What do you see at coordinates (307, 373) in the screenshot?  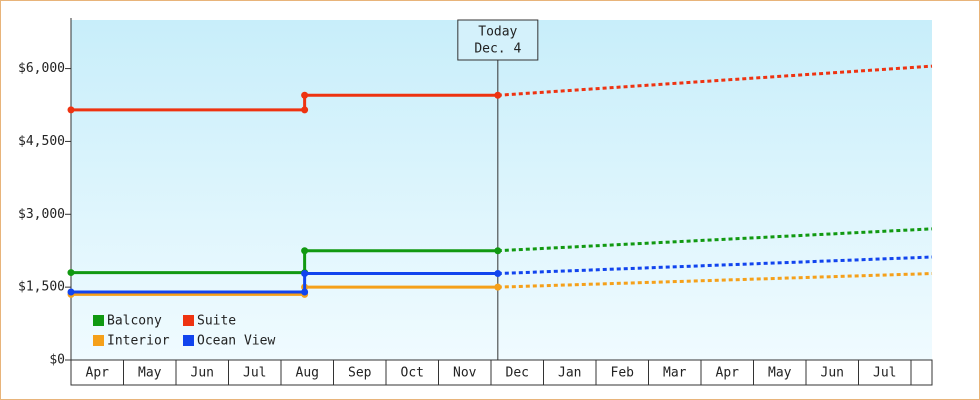 I see `x-tick-label: Aug` at bounding box center [307, 373].